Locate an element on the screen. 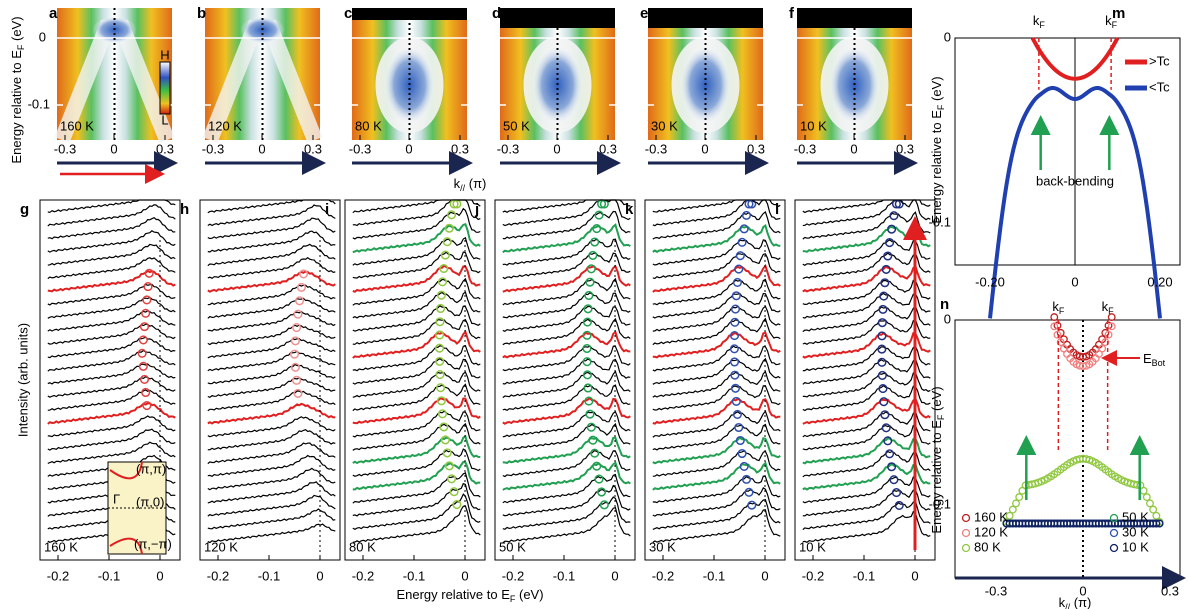 The width and height of the screenshot is (1188, 609). fermi-surface is located at coordinates (126, 508).